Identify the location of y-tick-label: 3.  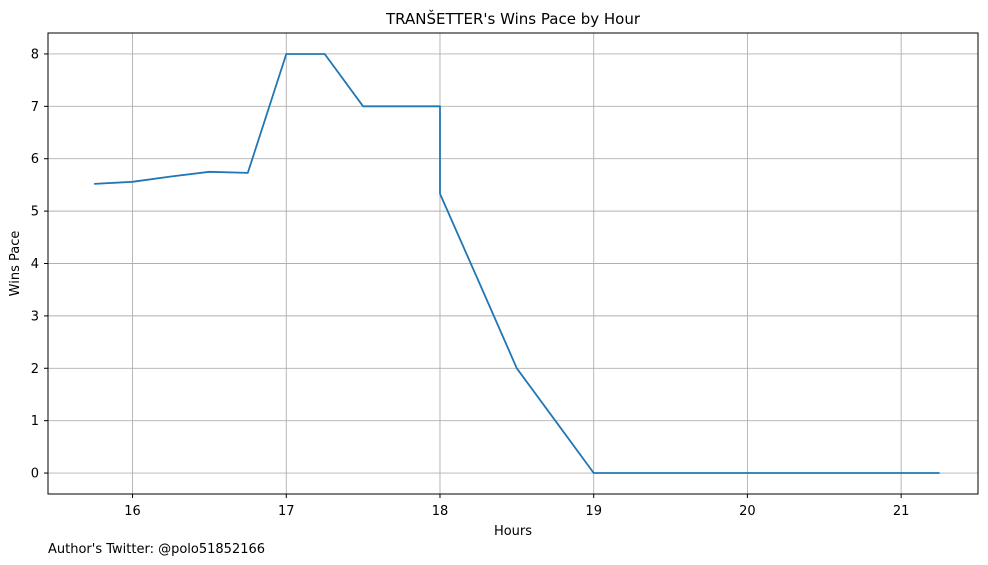
(35, 316).